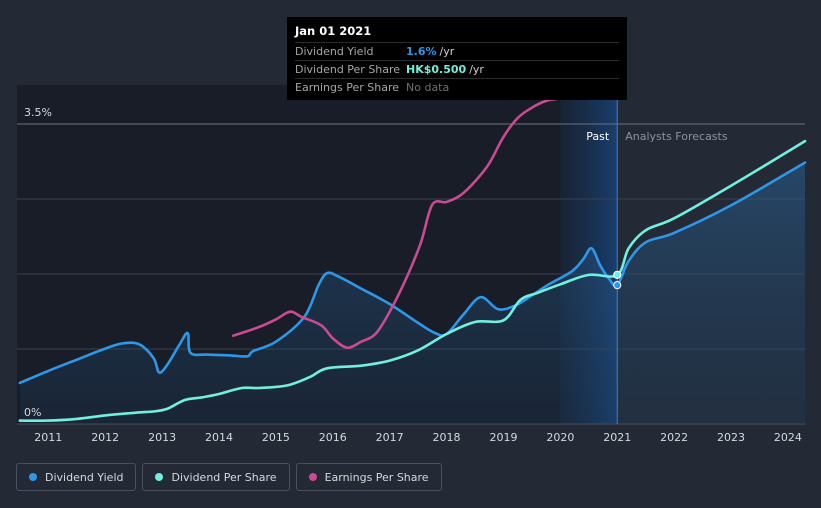 The image size is (821, 508). I want to click on x-tick-label: 2014, so click(219, 437).